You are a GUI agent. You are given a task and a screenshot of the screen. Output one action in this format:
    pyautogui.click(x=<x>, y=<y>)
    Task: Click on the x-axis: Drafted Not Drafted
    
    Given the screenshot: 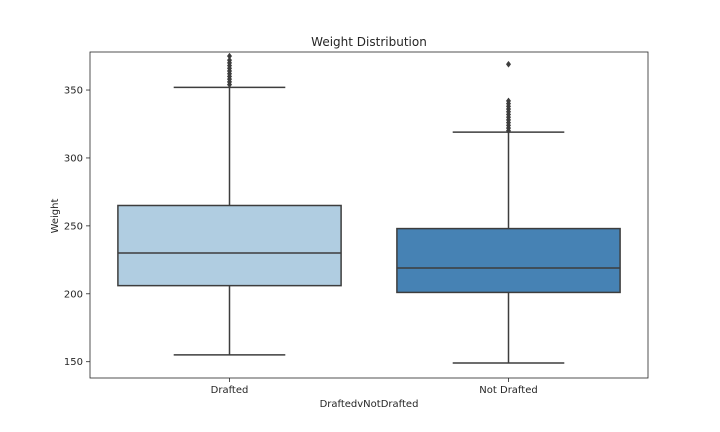 What is the action you would take?
    pyautogui.click(x=374, y=387)
    